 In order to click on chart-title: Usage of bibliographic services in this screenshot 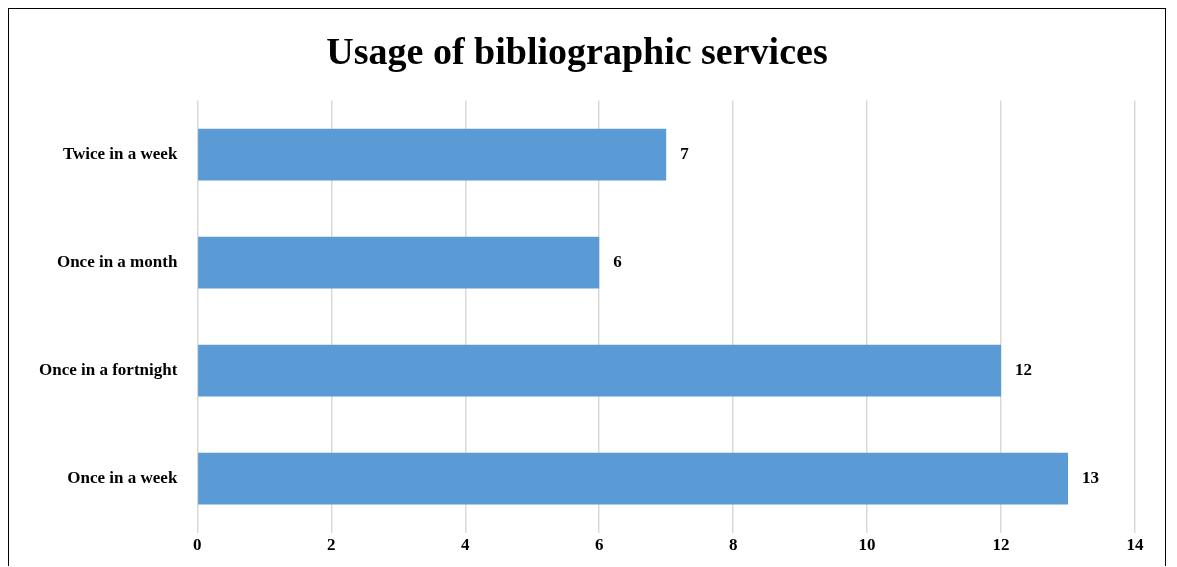, I will do `click(577, 50)`.